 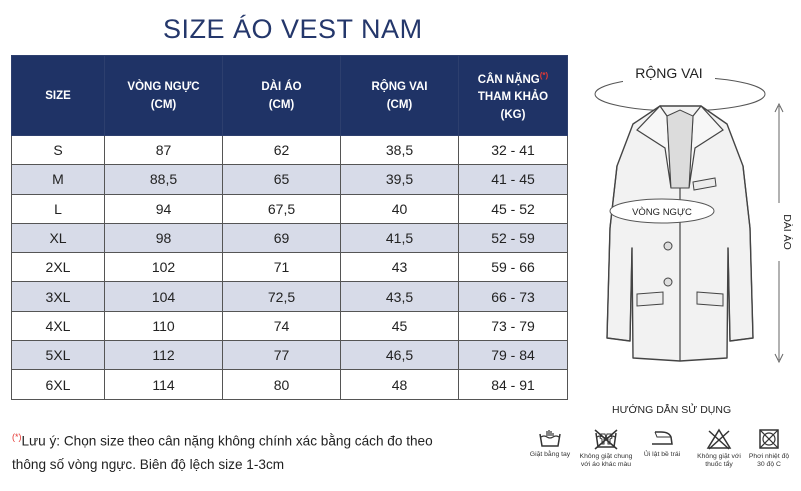 What do you see at coordinates (769, 439) in the screenshot?
I see `dry-shade-icon` at bounding box center [769, 439].